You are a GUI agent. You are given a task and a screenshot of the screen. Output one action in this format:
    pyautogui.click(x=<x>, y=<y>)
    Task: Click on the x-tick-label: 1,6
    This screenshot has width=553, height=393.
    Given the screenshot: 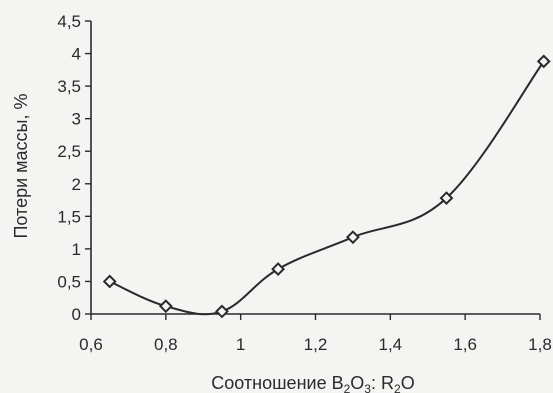 What is the action you would take?
    pyautogui.click(x=465, y=344)
    